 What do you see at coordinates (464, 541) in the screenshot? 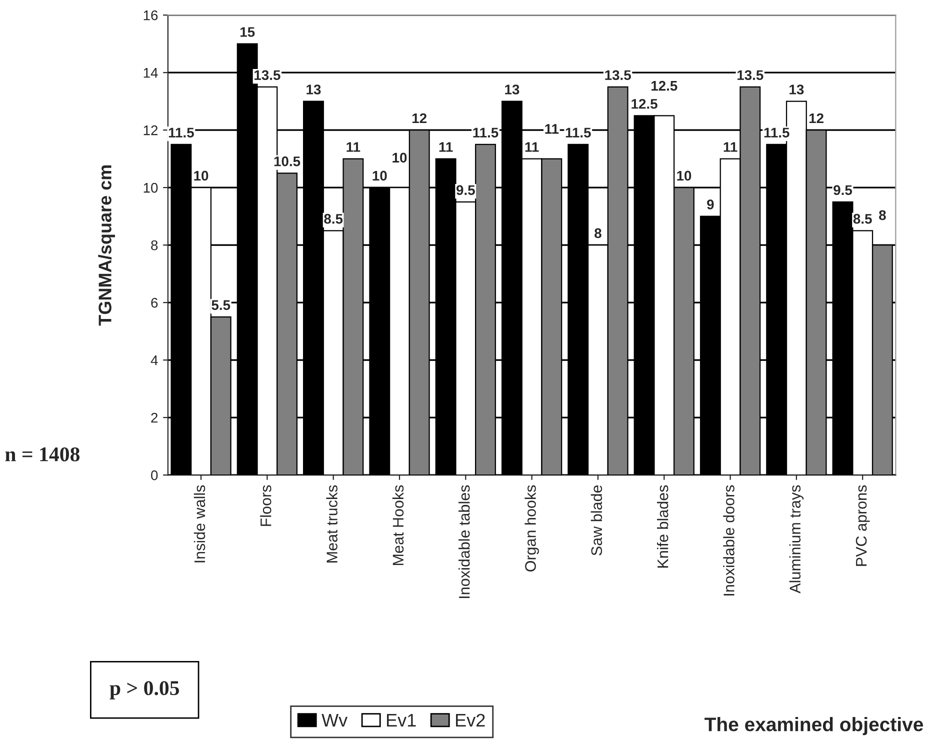
I see `x-tick-label: Inoxidable tables` at bounding box center [464, 541].